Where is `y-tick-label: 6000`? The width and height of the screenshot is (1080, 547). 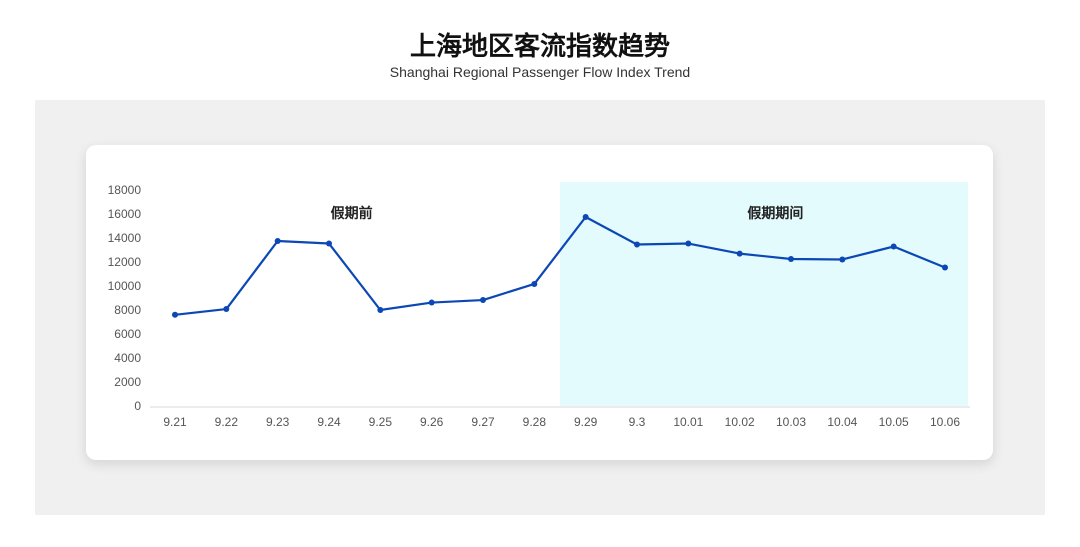 y-tick-label: 6000 is located at coordinates (127, 334).